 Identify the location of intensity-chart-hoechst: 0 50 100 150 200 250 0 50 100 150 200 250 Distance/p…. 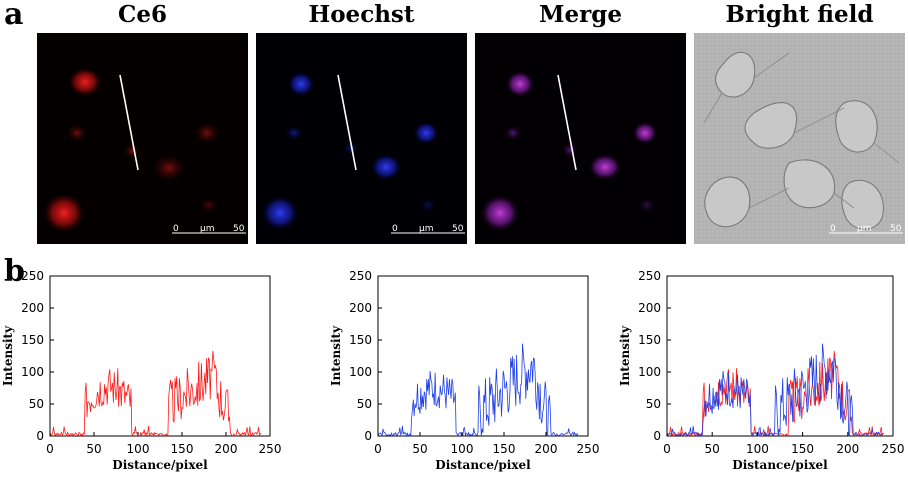
(464, 370).